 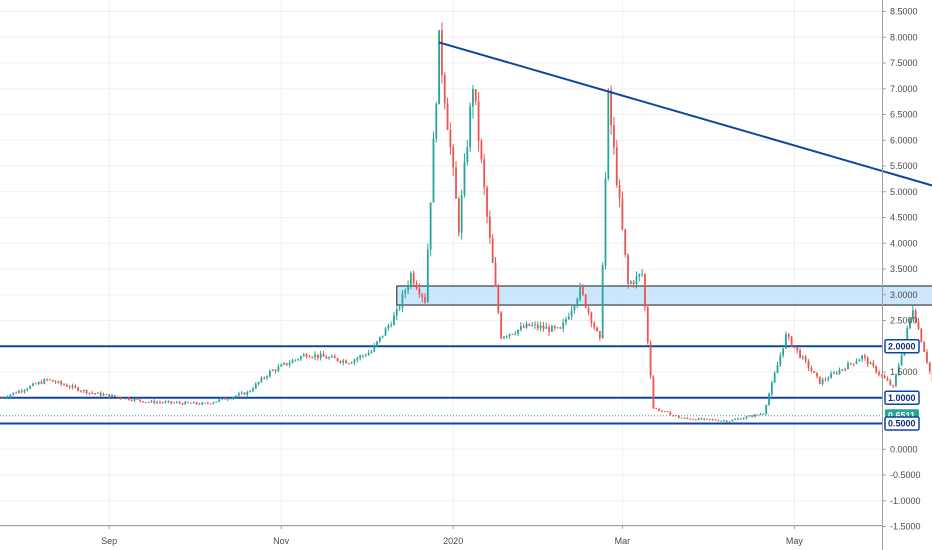 What do you see at coordinates (902, 423) in the screenshot?
I see `price-badge: 0.5000` at bounding box center [902, 423].